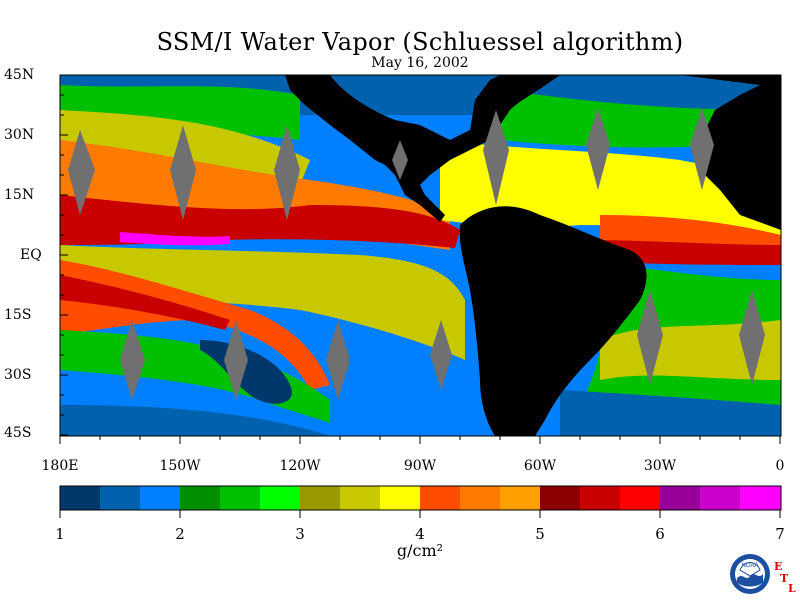  What do you see at coordinates (19, 195) in the screenshot?
I see `lat-label: 15N` at bounding box center [19, 195].